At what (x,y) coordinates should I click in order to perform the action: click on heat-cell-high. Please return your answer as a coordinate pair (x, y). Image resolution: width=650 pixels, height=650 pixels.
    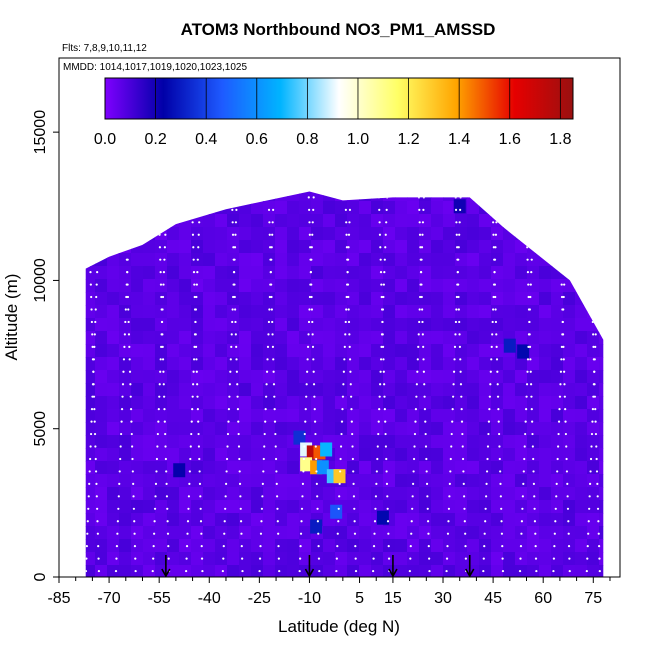
    Looking at the image, I should click on (459, 206).